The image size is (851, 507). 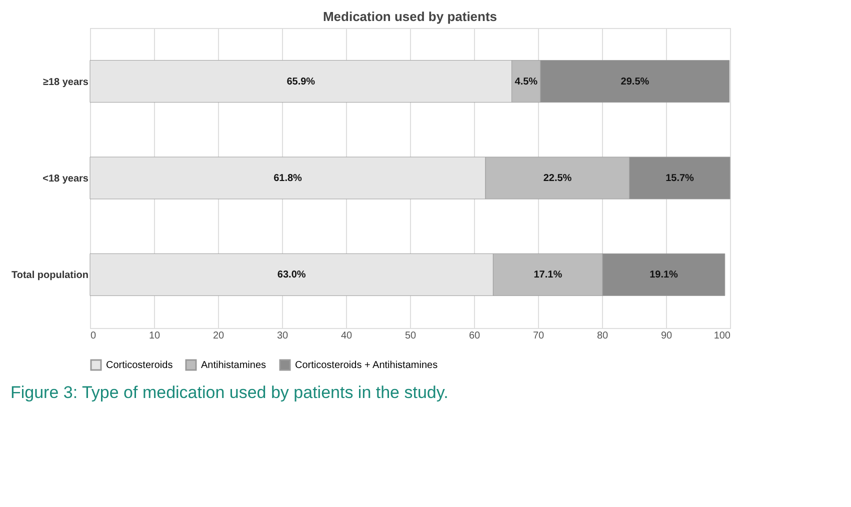 What do you see at coordinates (291, 275) in the screenshot?
I see `data-label: 63.0%` at bounding box center [291, 275].